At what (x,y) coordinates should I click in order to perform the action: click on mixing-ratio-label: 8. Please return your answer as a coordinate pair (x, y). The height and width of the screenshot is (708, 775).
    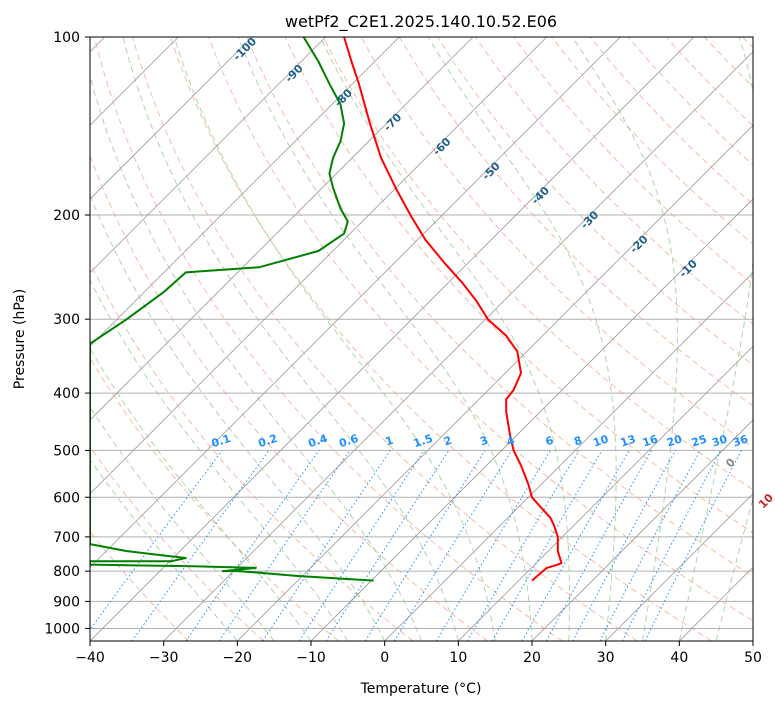
    Looking at the image, I should click on (577, 441).